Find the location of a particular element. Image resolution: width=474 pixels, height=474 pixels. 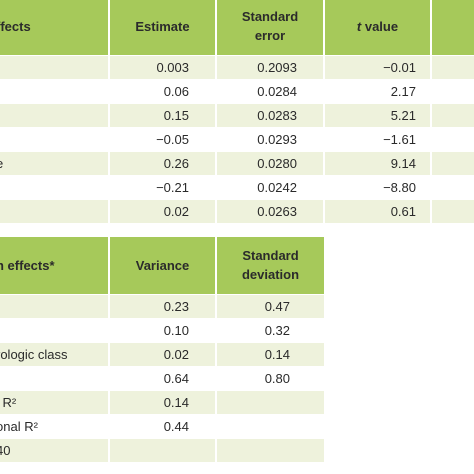

t-value-cell: −0.01 is located at coordinates (377, 67).